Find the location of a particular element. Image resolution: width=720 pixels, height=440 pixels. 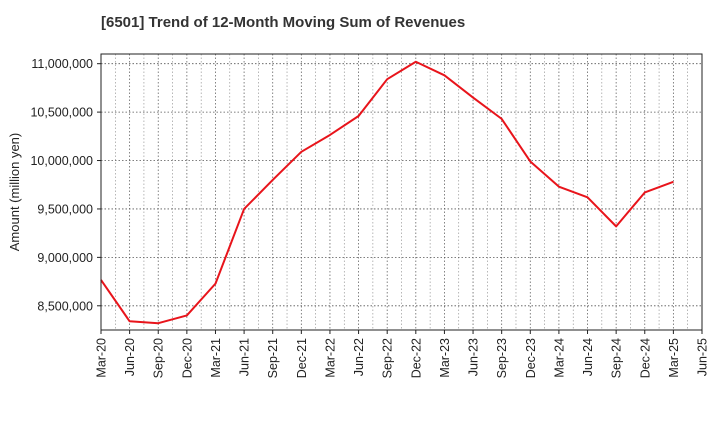

x-tick-label: Mar-20 is located at coordinates (102, 358).